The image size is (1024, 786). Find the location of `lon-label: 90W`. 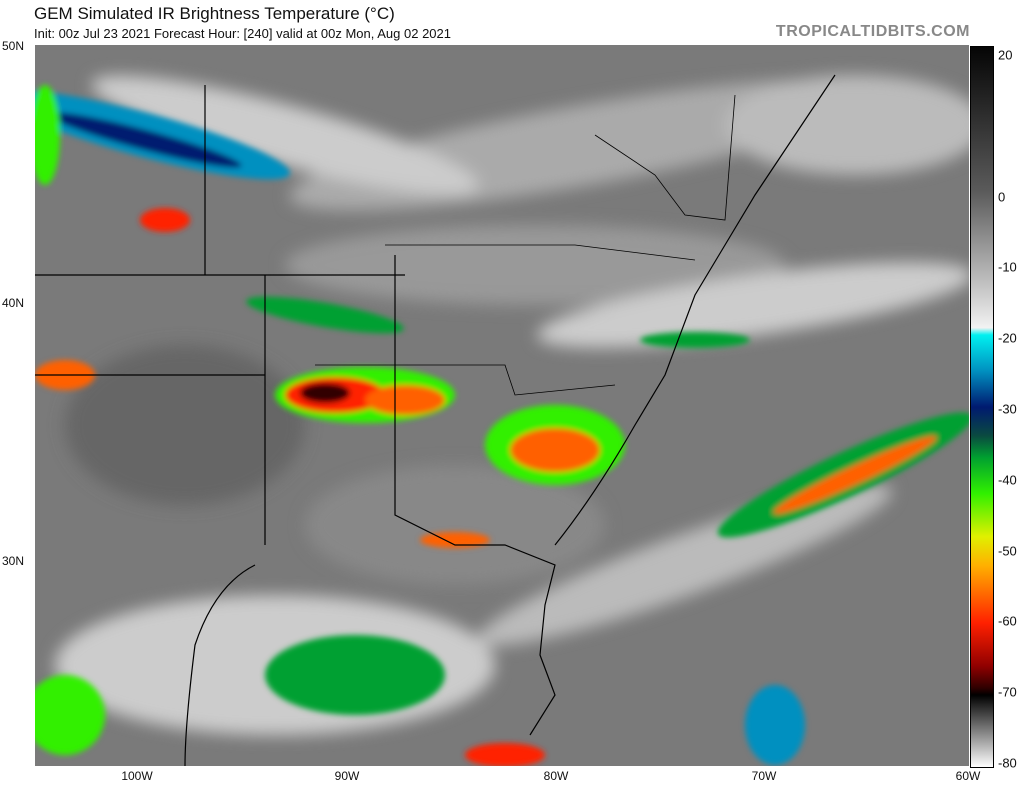

lon-label: 90W is located at coordinates (347, 776).